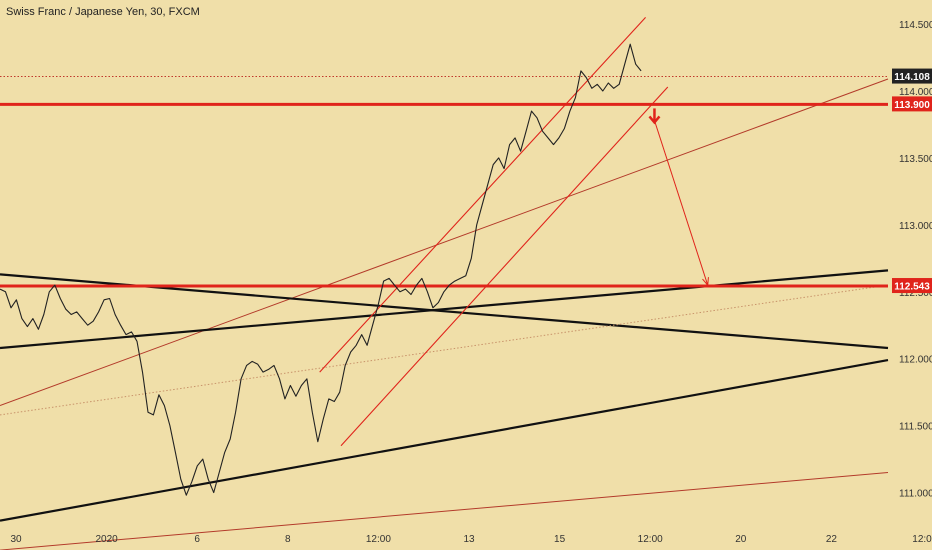 The image size is (932, 550). What do you see at coordinates (654, 120) in the screenshot?
I see `down-arrow-head` at bounding box center [654, 120].